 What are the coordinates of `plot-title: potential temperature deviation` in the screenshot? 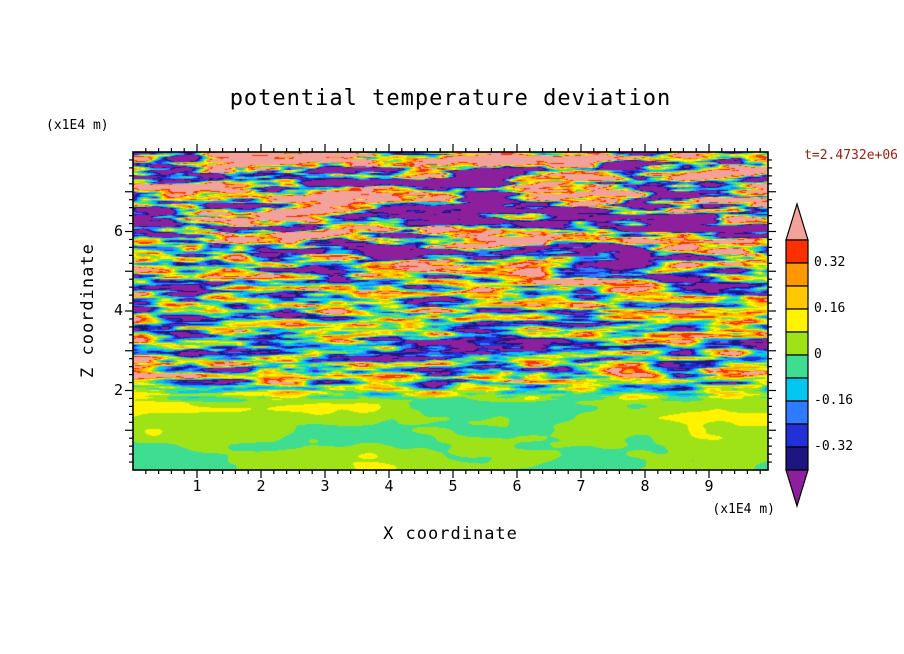 It's located at (450, 98).